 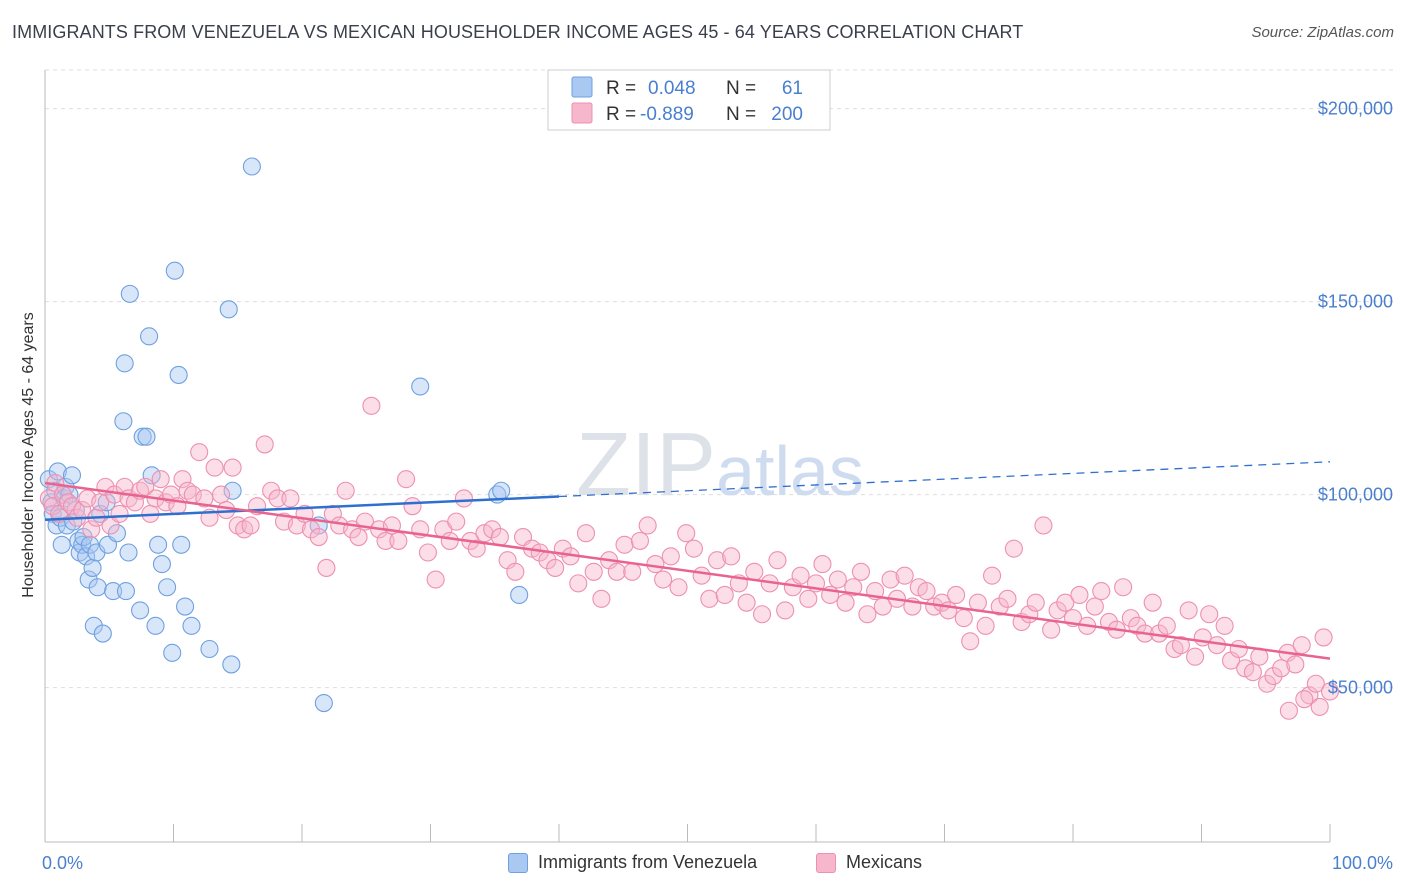 I want to click on y-tick-label: $50,000, so click(x=1360, y=688).